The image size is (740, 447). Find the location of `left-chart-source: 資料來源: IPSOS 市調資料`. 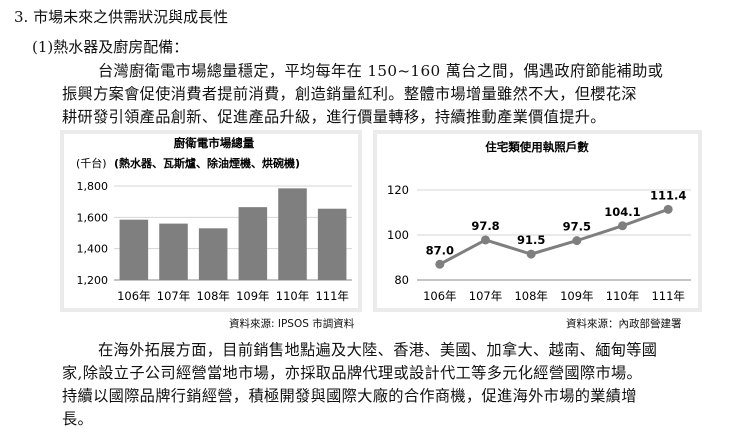

left-chart-source: 資料來源: IPSOS 市調資料 is located at coordinates (292, 324).